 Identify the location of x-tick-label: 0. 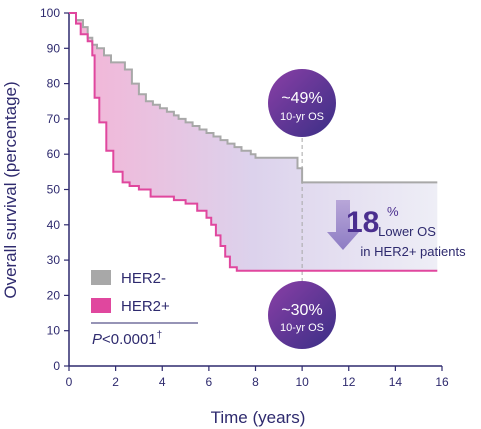
(69, 382).